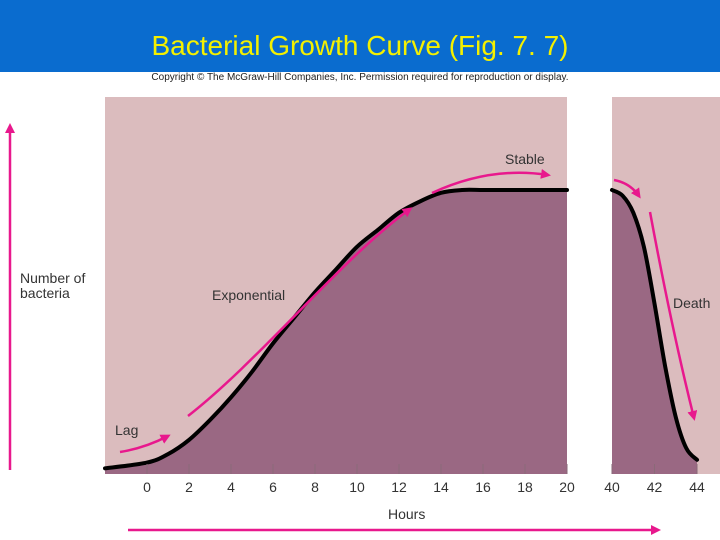 This screenshot has width=720, height=540. What do you see at coordinates (691, 303) in the screenshot?
I see `phase-label-death: Death` at bounding box center [691, 303].